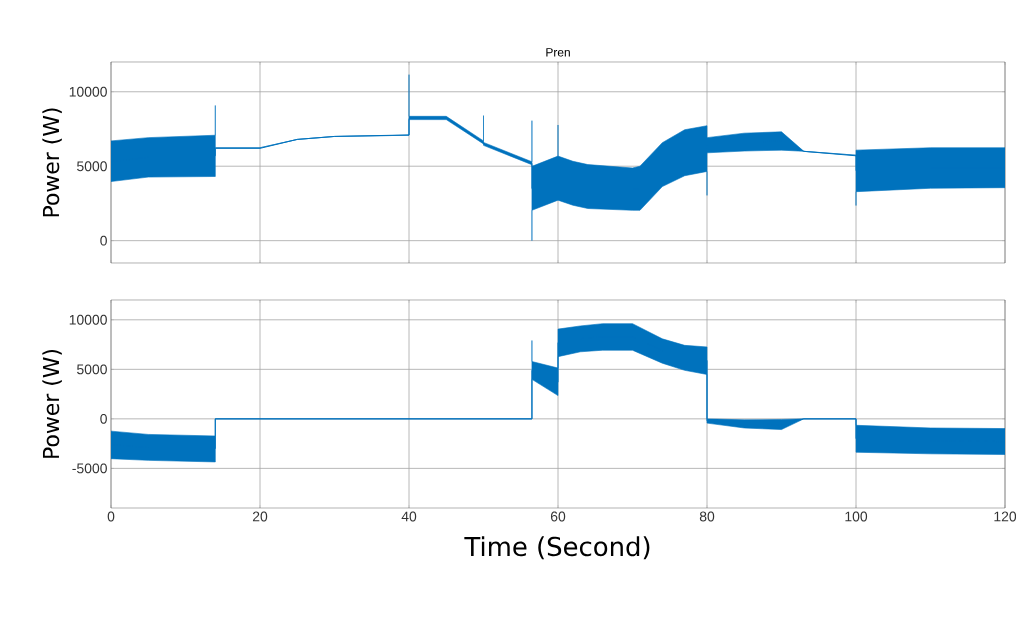  Describe the element at coordinates (1005, 516) in the screenshot. I see `x-tick-label: 120` at that location.